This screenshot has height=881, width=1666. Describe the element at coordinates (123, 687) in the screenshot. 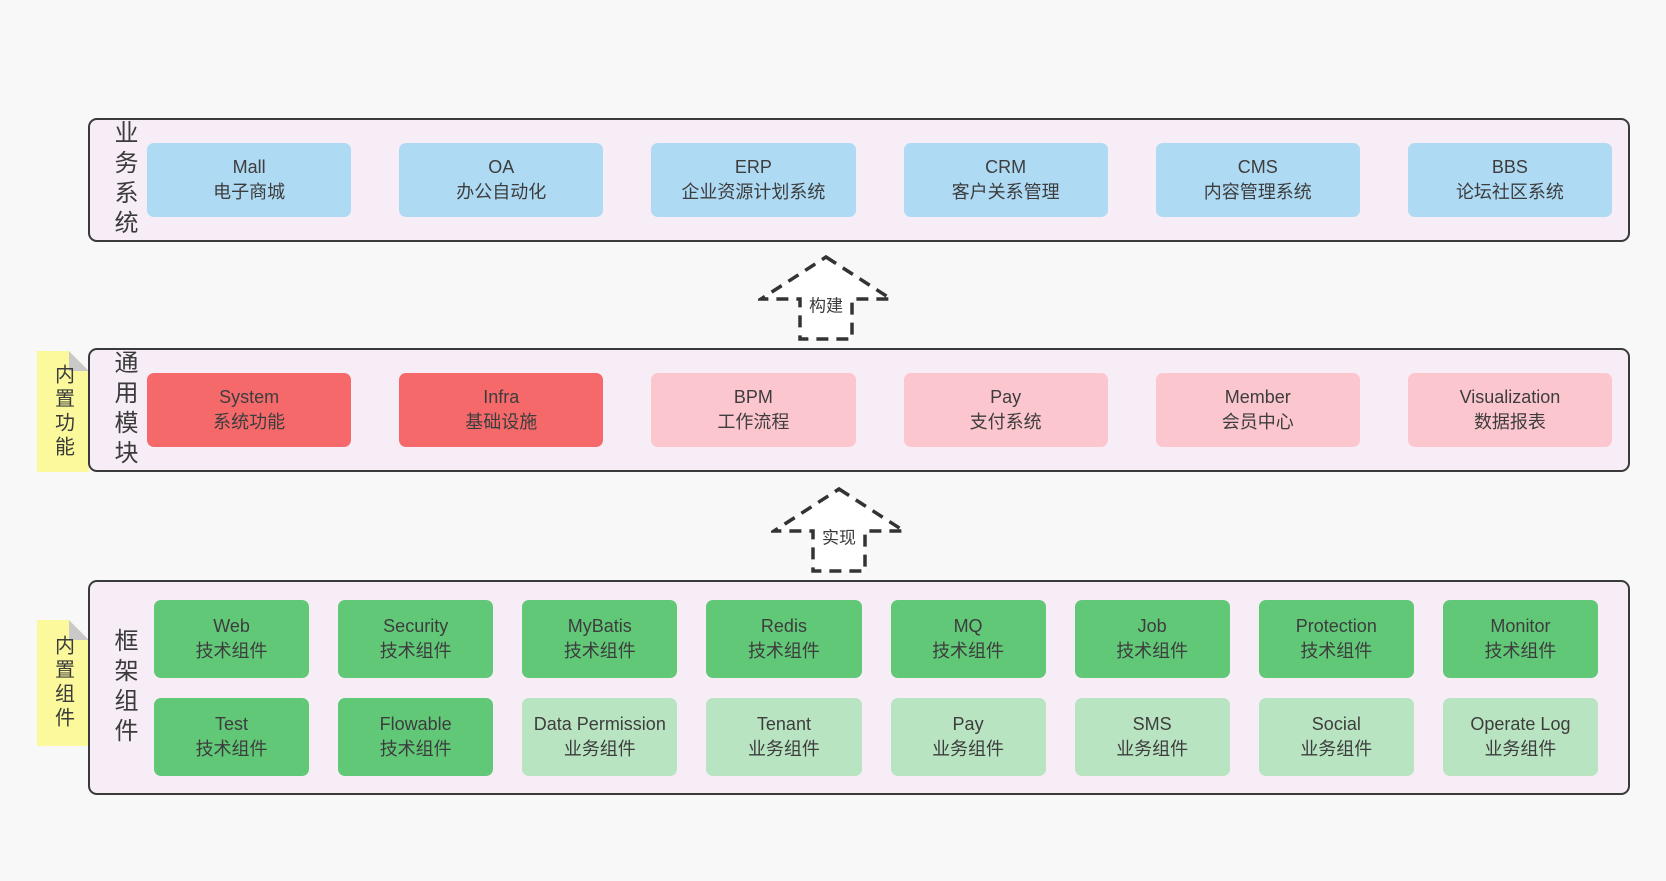

I see `layer-label: 框架组件` at that location.